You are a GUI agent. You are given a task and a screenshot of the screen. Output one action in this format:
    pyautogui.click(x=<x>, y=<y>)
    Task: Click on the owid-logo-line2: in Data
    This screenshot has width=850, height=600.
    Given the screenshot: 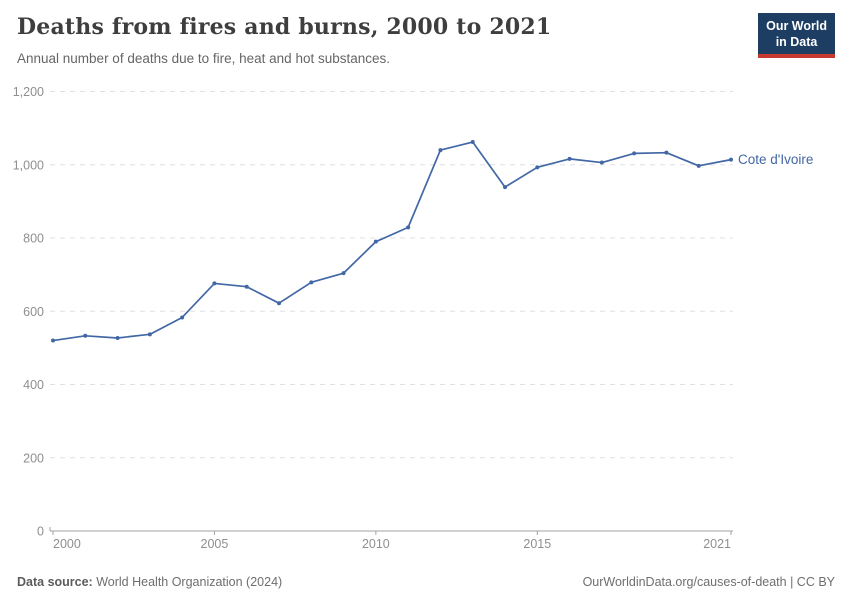 What is the action you would take?
    pyautogui.click(x=796, y=42)
    